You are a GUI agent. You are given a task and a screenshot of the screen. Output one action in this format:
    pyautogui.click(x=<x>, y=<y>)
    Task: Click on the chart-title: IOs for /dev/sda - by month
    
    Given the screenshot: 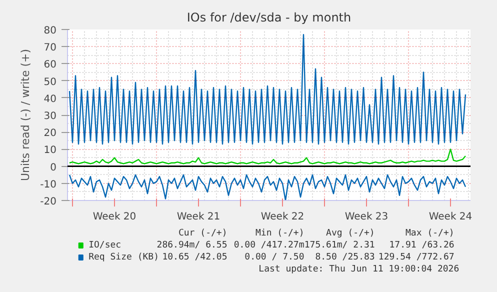 What is the action you would take?
    pyautogui.click(x=269, y=17)
    